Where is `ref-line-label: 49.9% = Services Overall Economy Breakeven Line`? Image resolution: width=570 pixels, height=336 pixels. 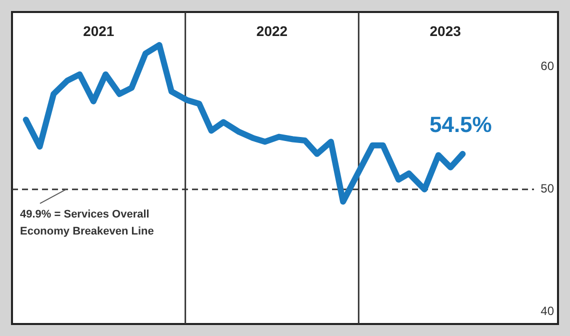 ref-line-label: 49.9% = Services Overall Economy Breakeven Line is located at coordinates (87, 223).